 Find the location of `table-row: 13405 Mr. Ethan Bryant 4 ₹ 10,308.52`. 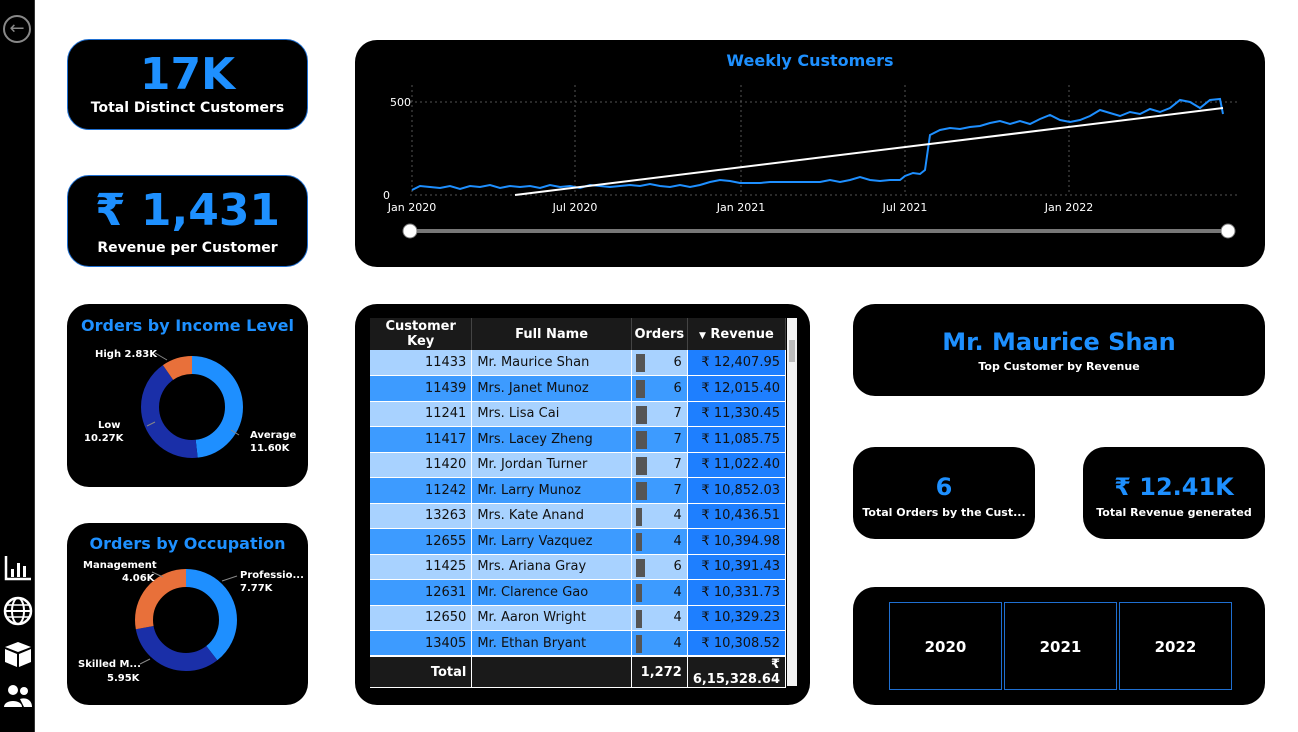

table-row: 13405 Mr. Ethan Bryant 4 ₹ 10,308.52 is located at coordinates (578, 643).